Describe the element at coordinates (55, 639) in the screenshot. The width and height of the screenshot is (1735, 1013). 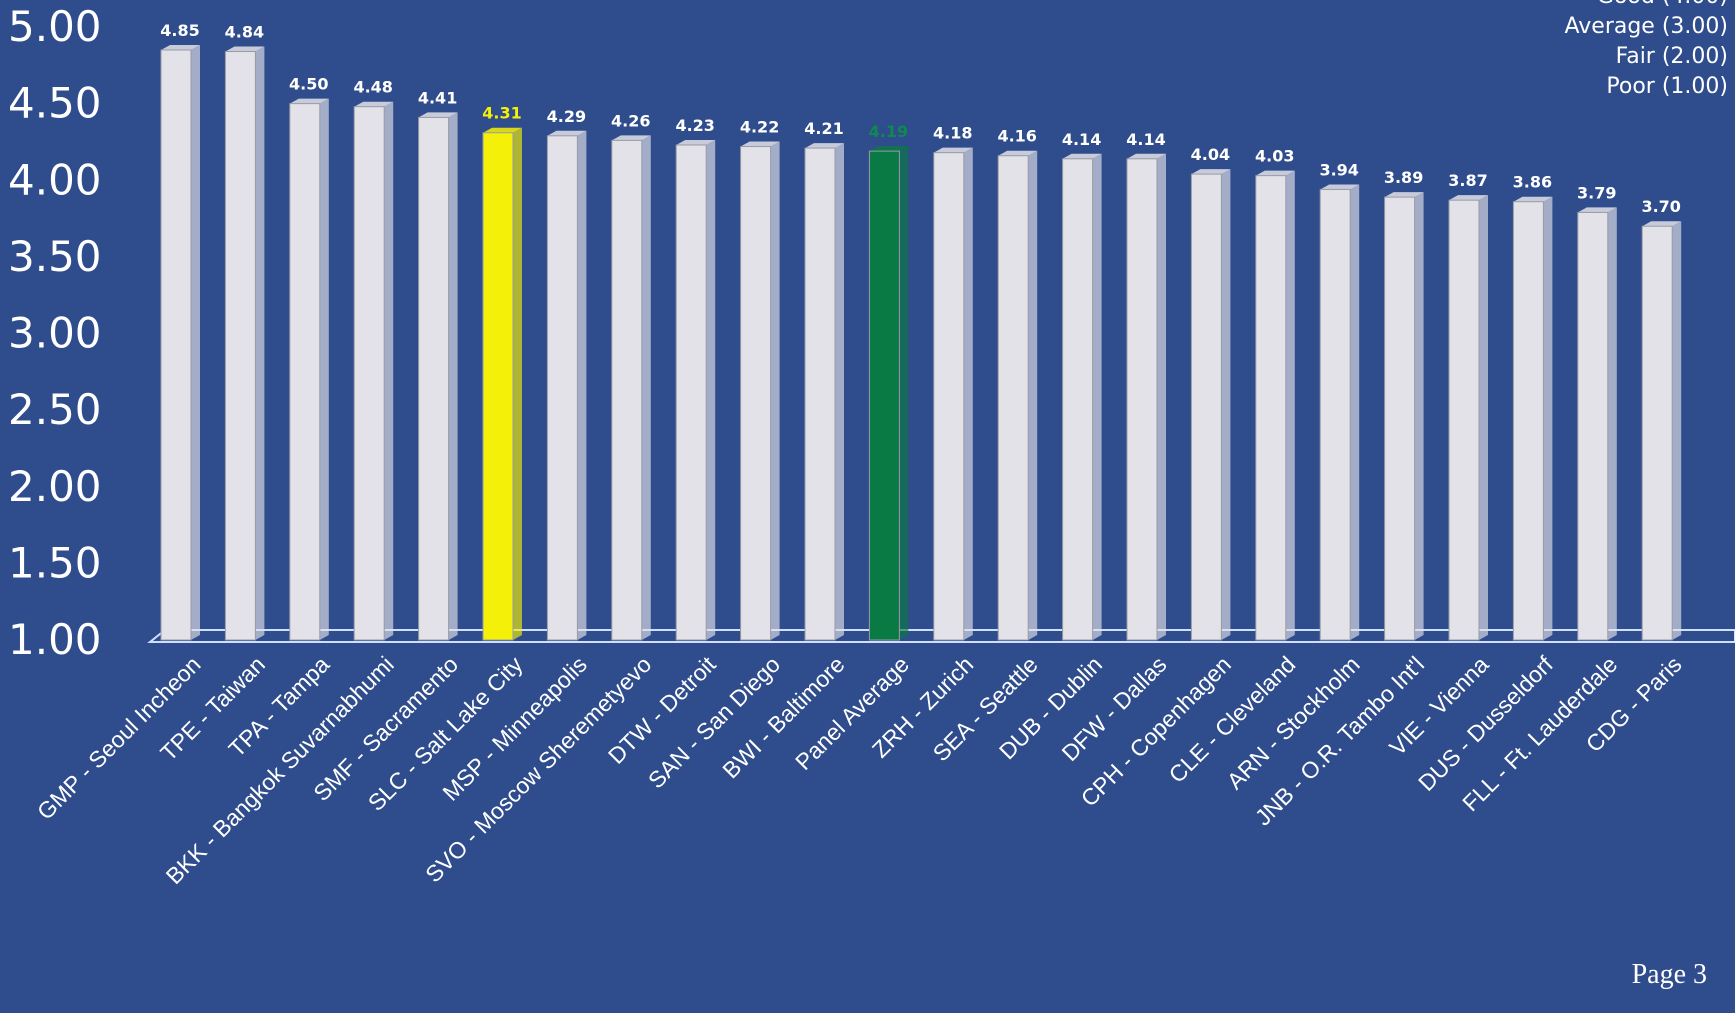
I see `y-tick-label: 1.00` at that location.